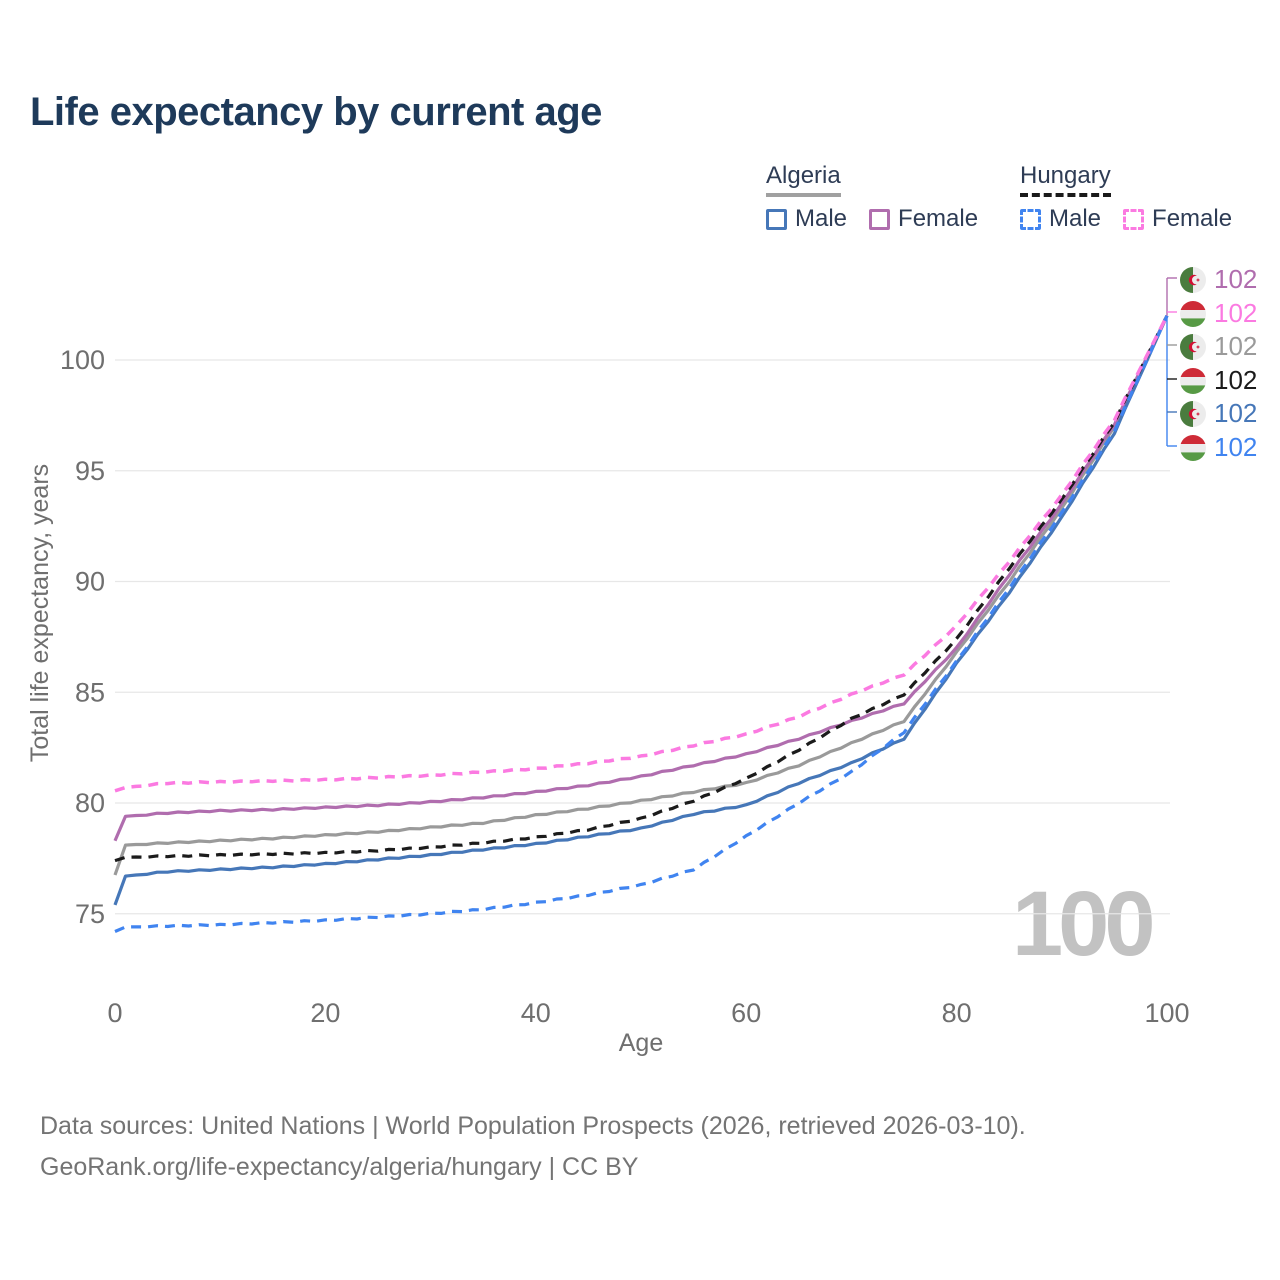  Describe the element at coordinates (1166, 1013) in the screenshot. I see `x-tick-100: 100` at that location.